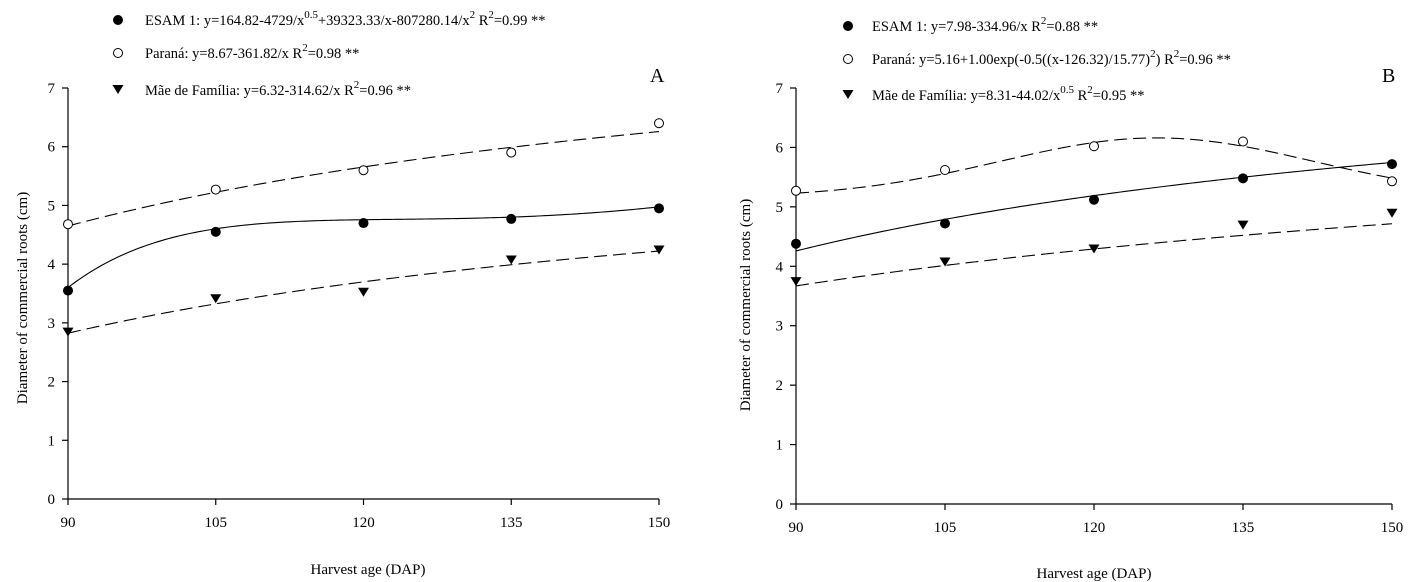 The width and height of the screenshot is (1422, 582). I want to click on legend-b-r2exp-esam: 2, so click(1044, 21).